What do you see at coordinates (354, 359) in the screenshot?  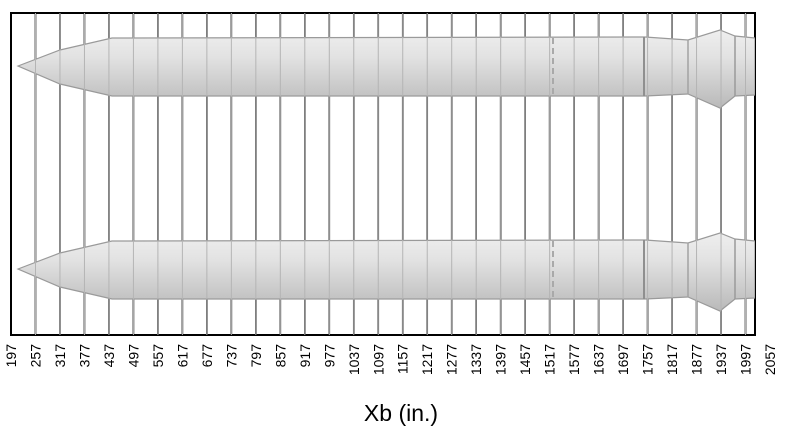 I see `tick-label-1037: 1037` at bounding box center [354, 359].